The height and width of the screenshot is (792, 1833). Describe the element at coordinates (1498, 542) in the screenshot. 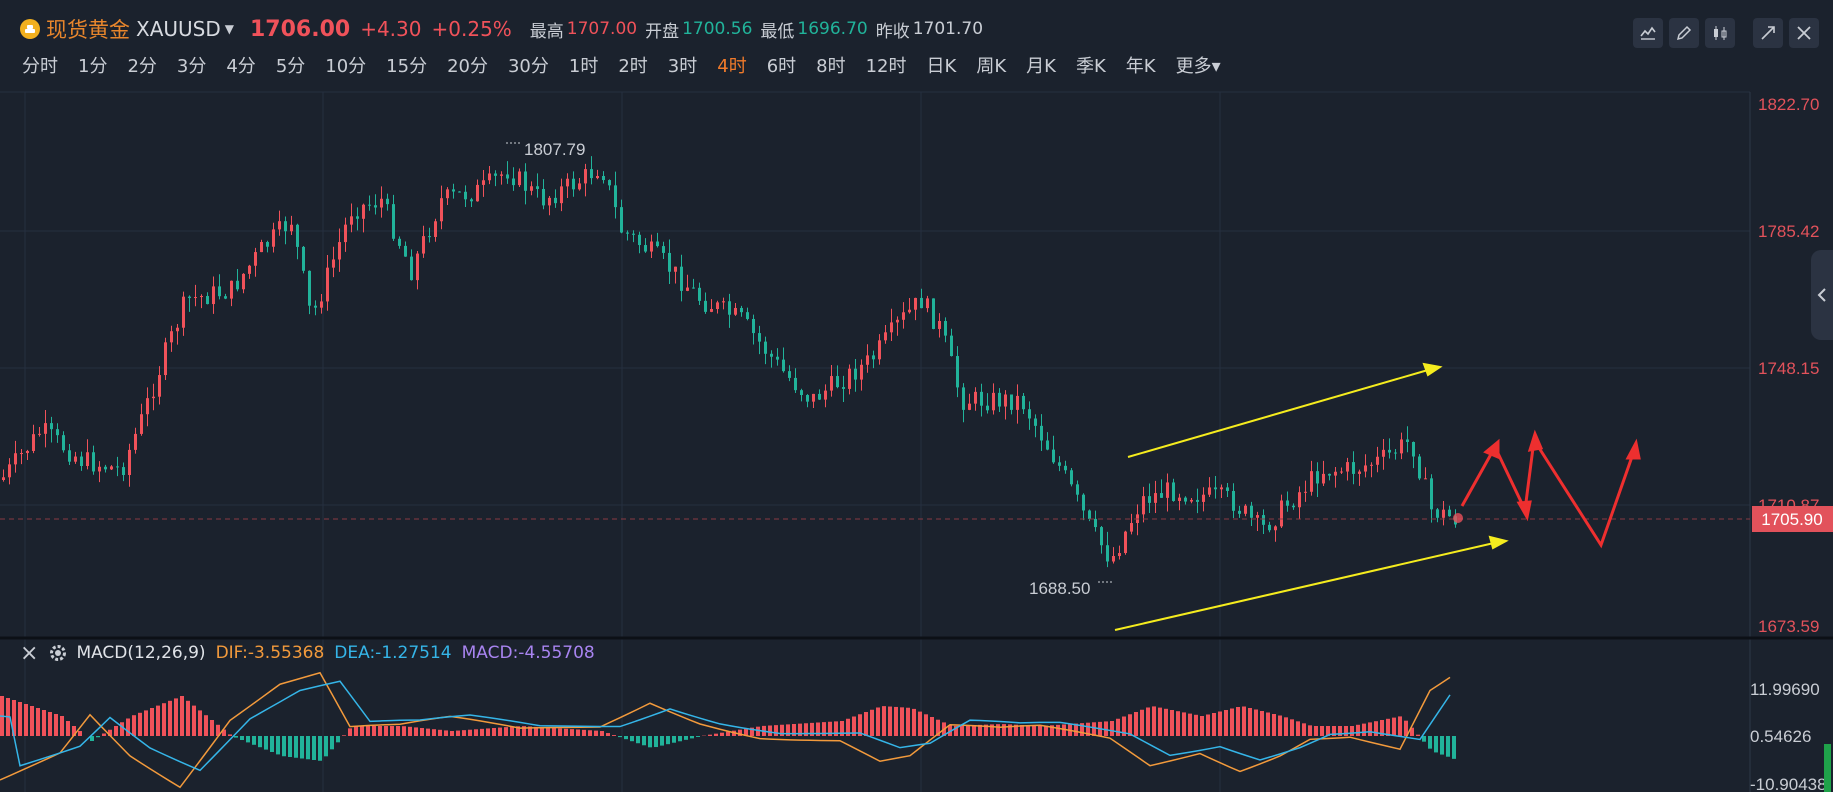

I see `lower-trendline-arrow` at that location.